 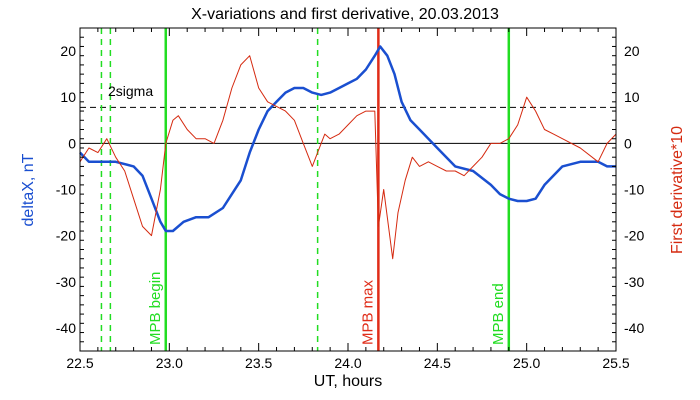 What do you see at coordinates (348, 381) in the screenshot?
I see `x-axis-label: UT, hours` at bounding box center [348, 381].